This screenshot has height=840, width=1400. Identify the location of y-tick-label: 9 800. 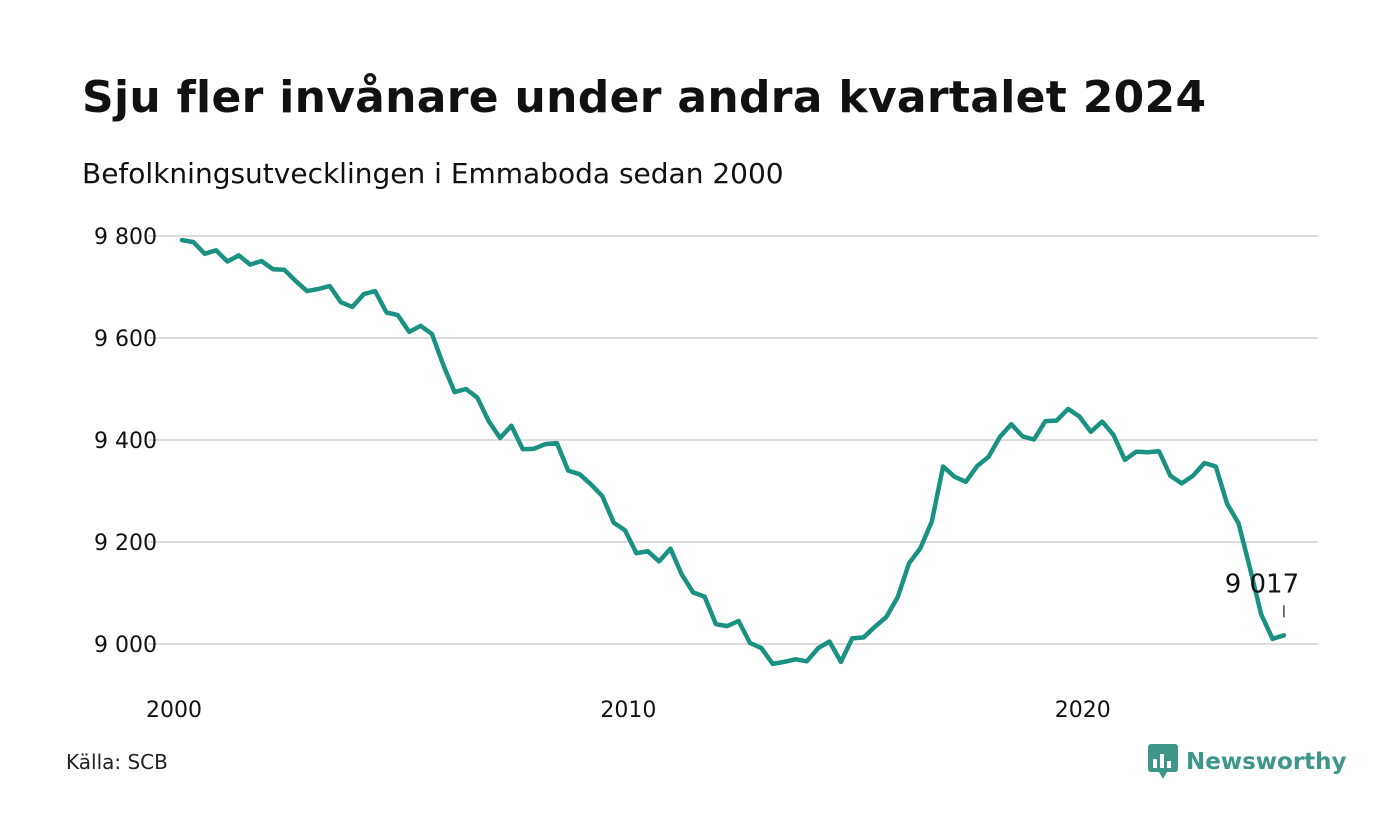
(125, 237).